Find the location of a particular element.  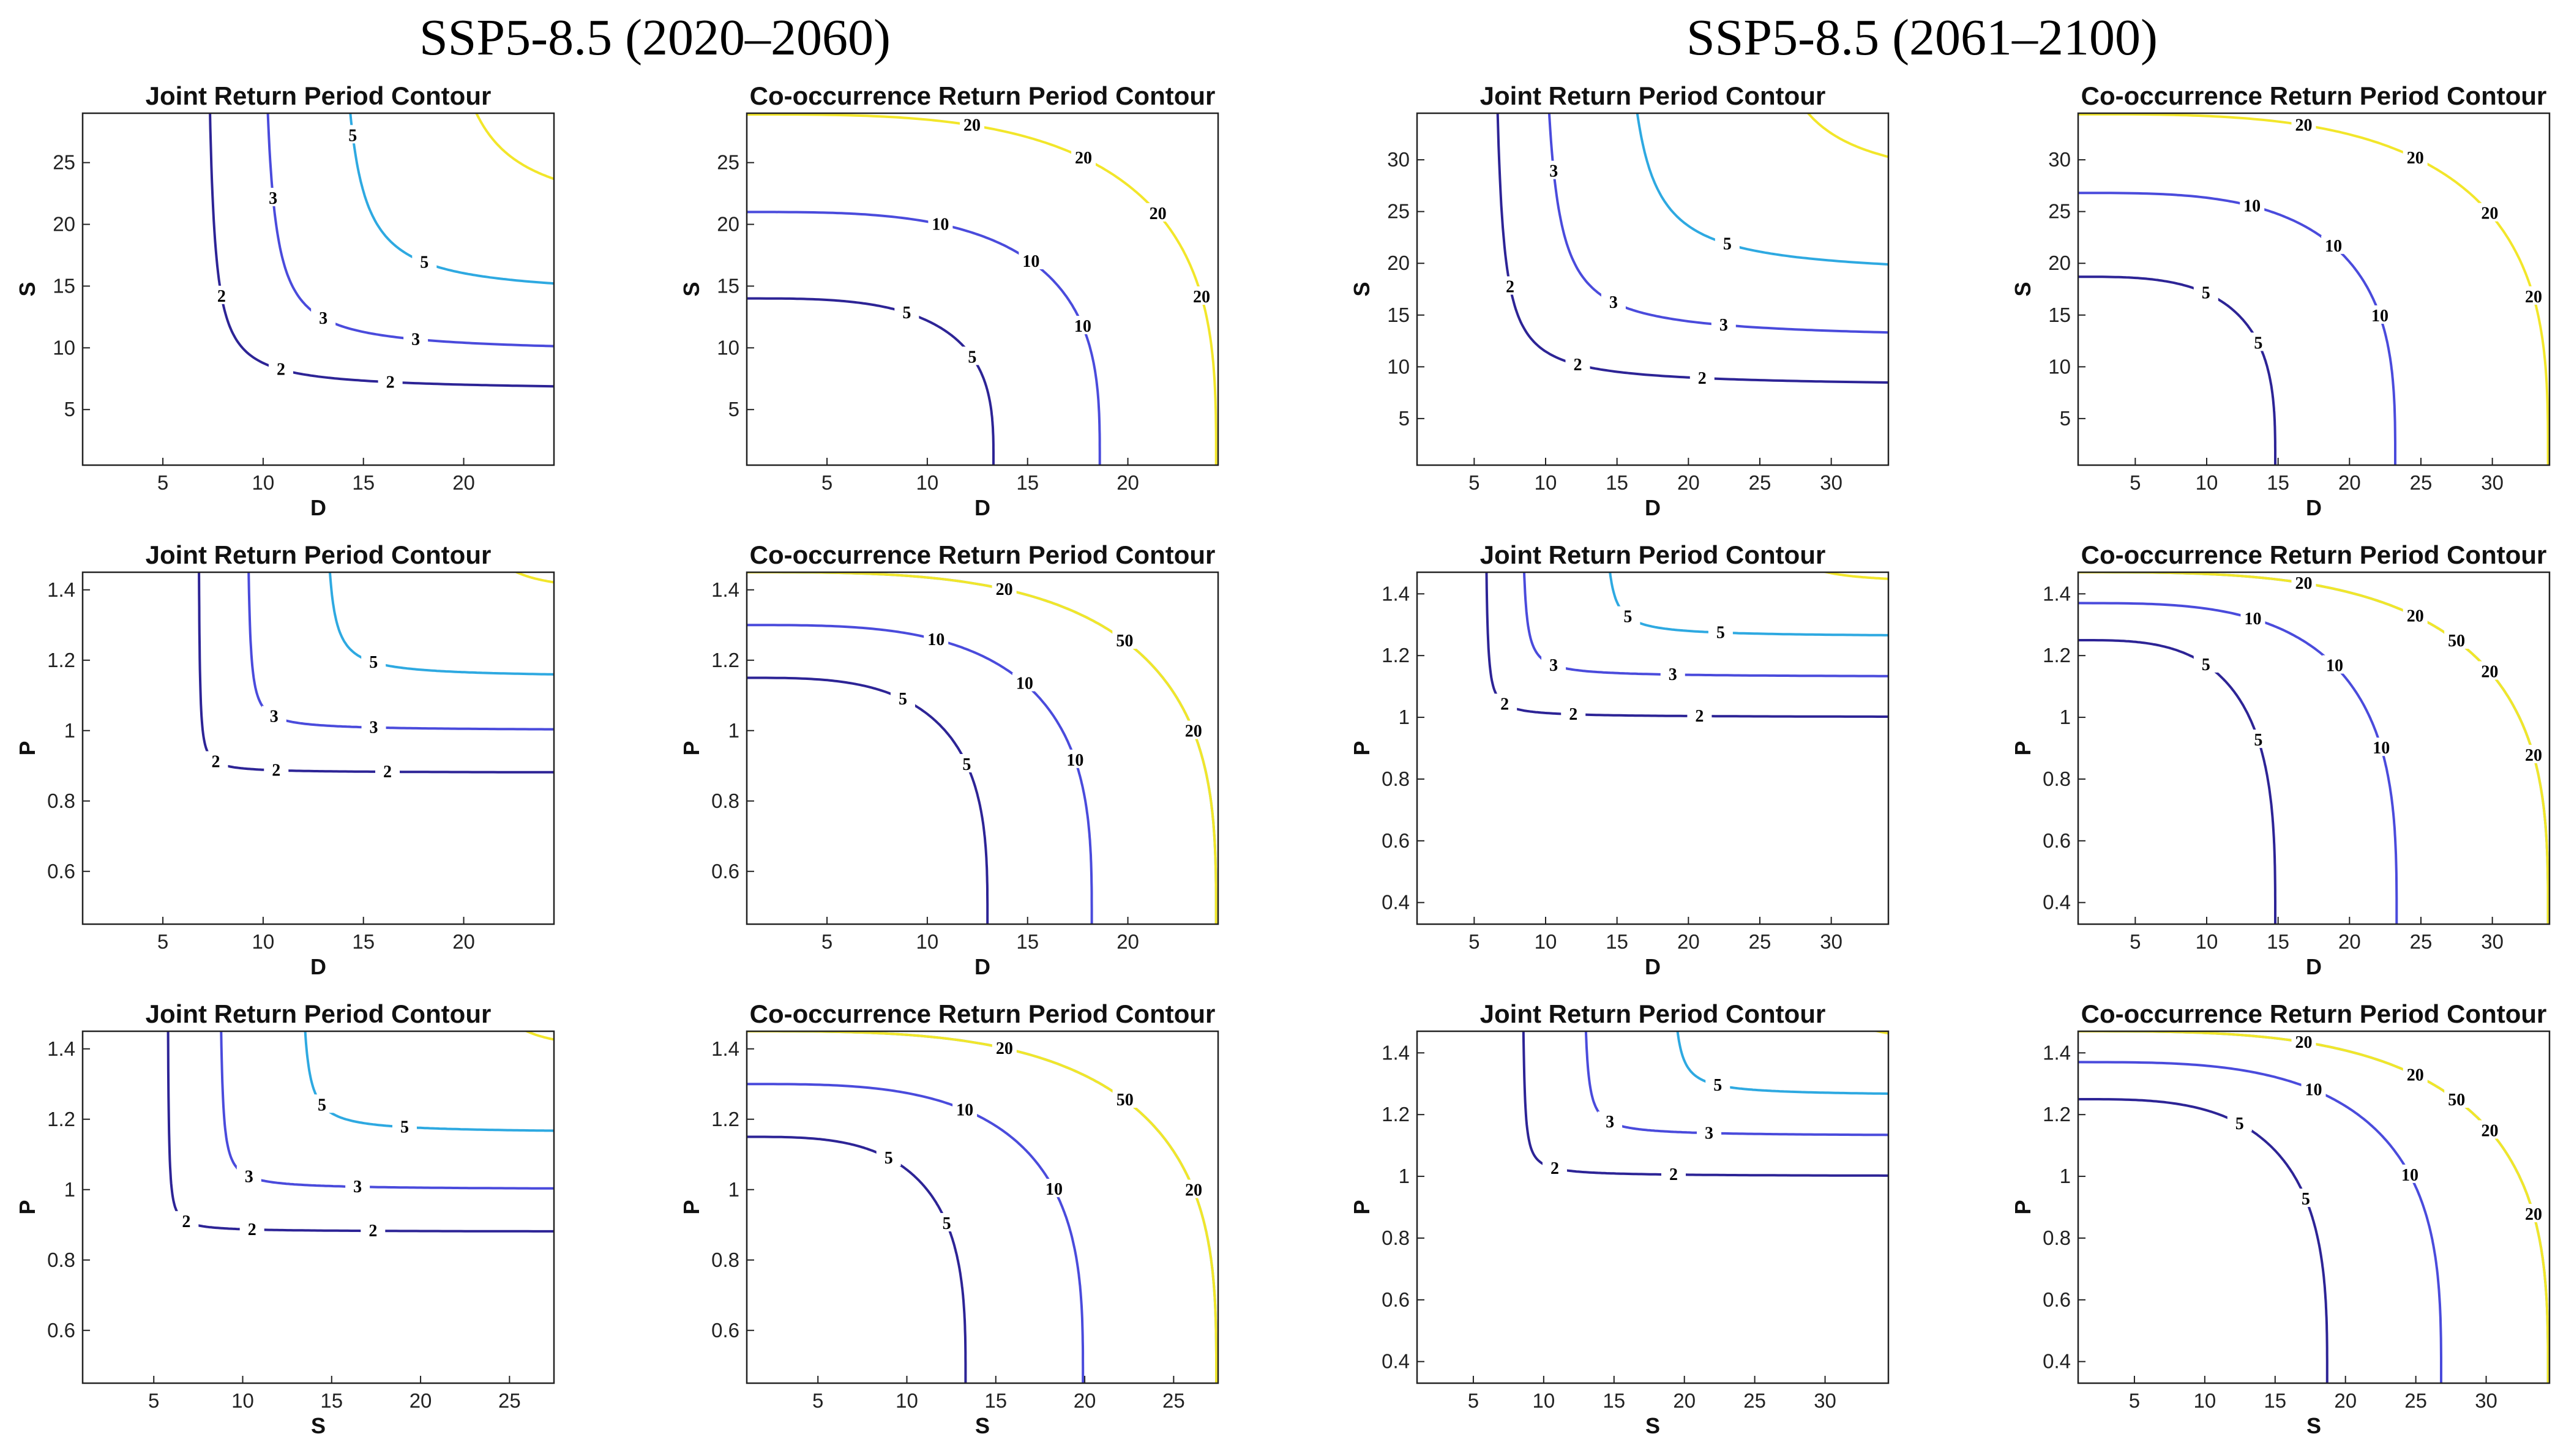

y-tick-label: 1 is located at coordinates (733, 1189).